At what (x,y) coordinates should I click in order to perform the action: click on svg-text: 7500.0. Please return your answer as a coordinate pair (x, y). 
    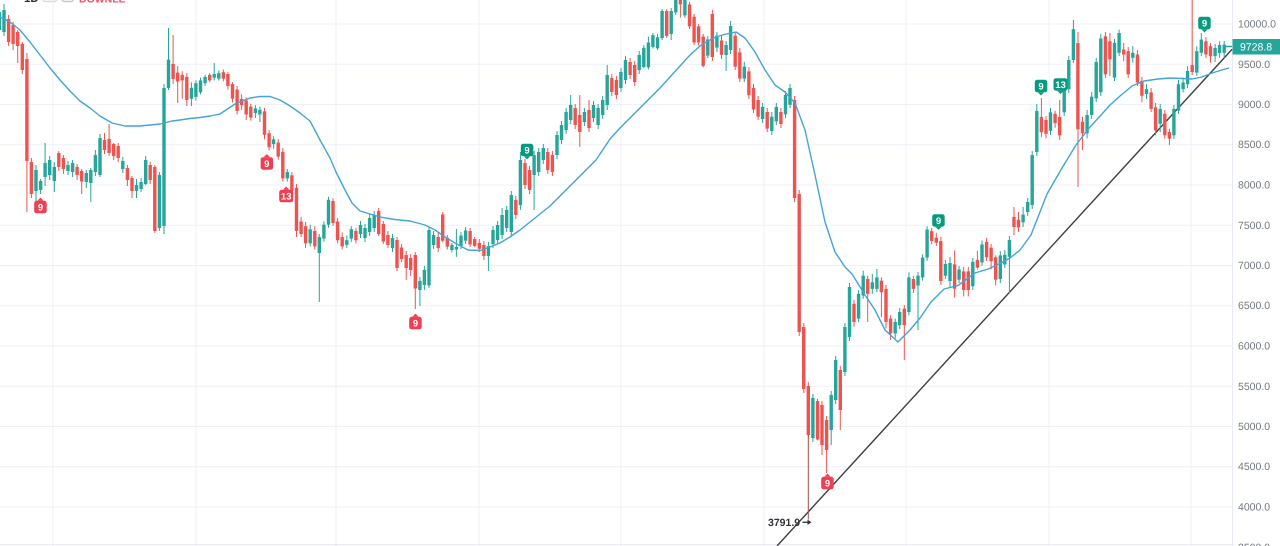
    Looking at the image, I should click on (1254, 226).